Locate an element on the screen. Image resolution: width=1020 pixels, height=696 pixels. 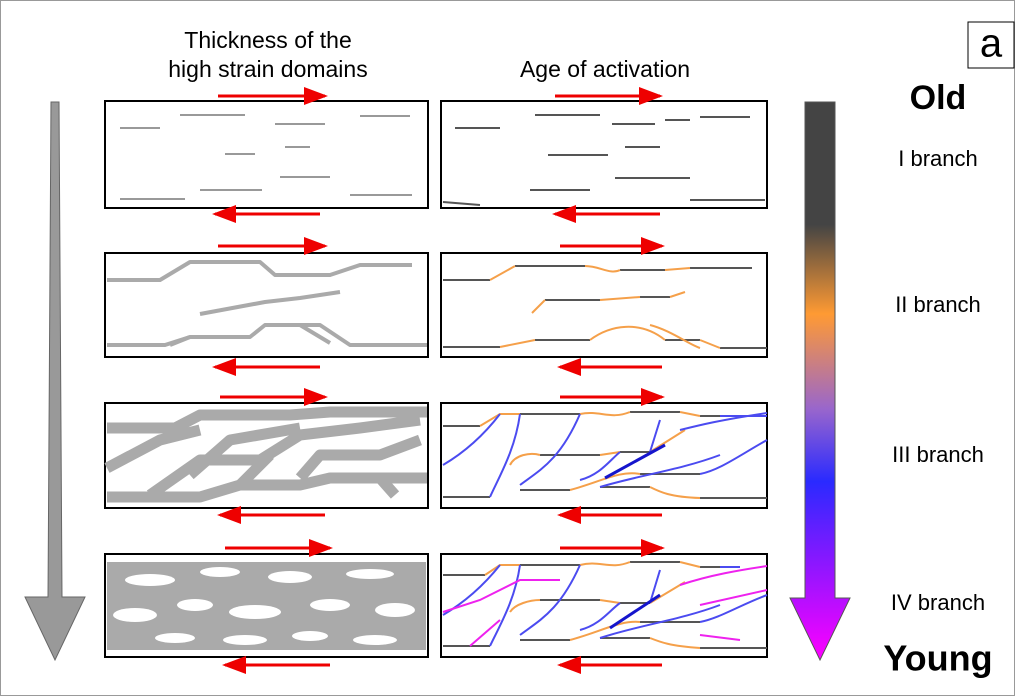
label-box is located at coordinates (991, 45).